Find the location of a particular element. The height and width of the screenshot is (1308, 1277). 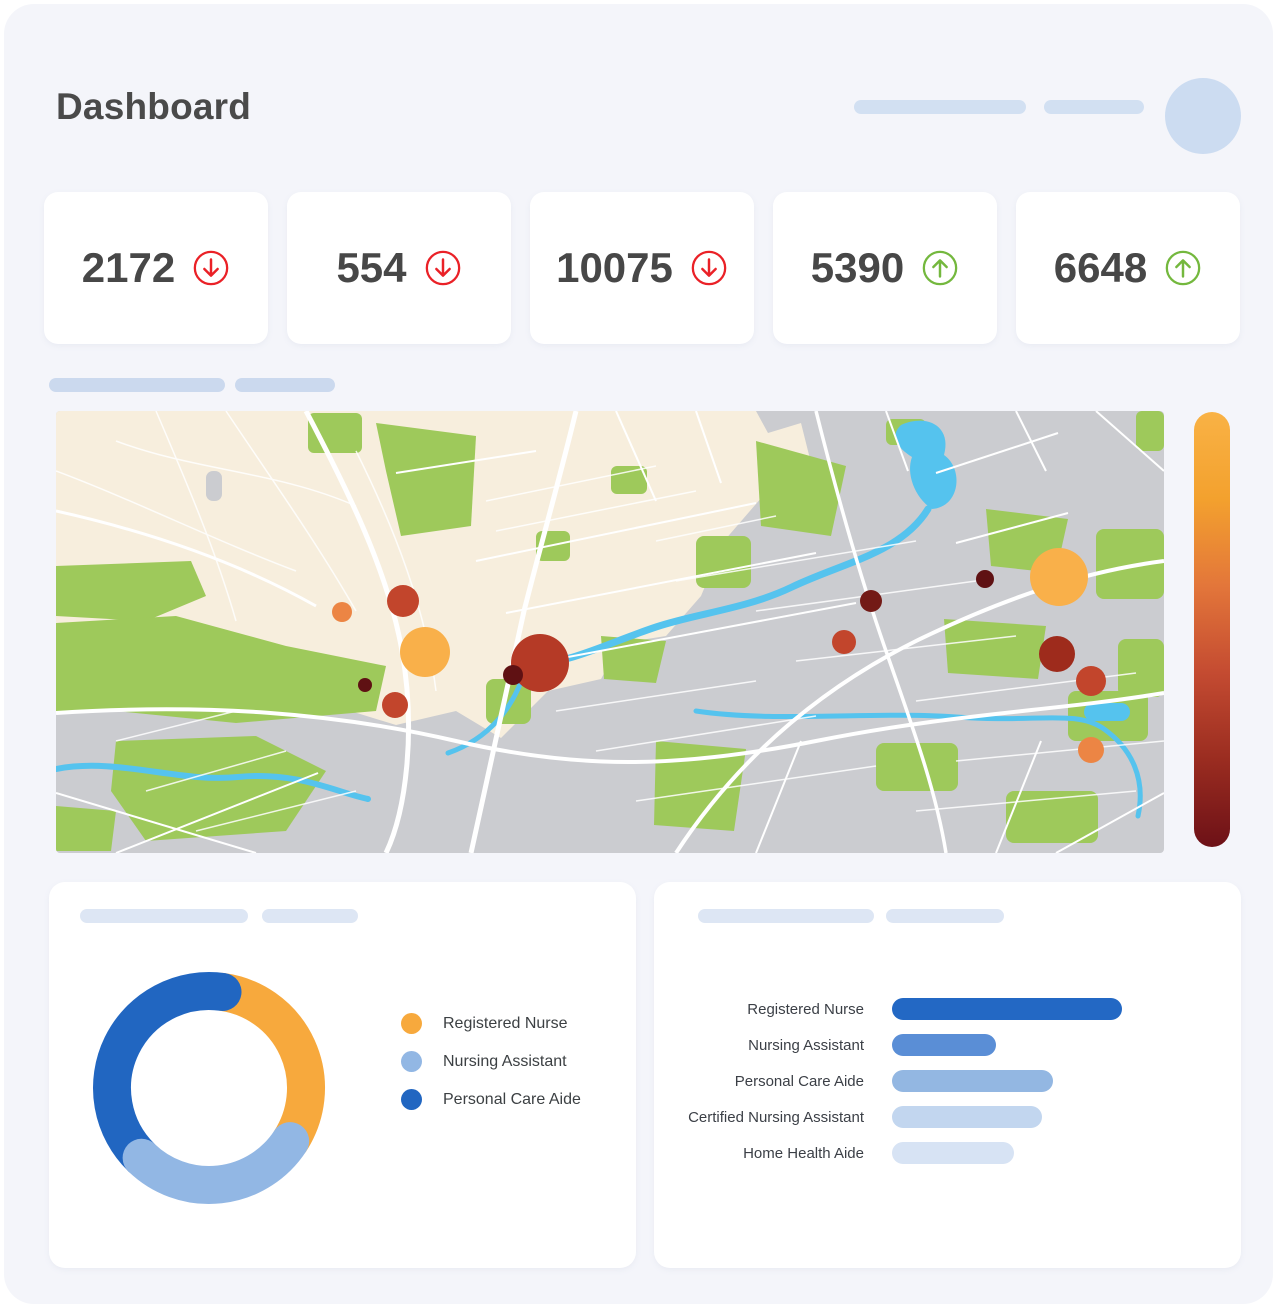

stat-card: 554 is located at coordinates (399, 268).